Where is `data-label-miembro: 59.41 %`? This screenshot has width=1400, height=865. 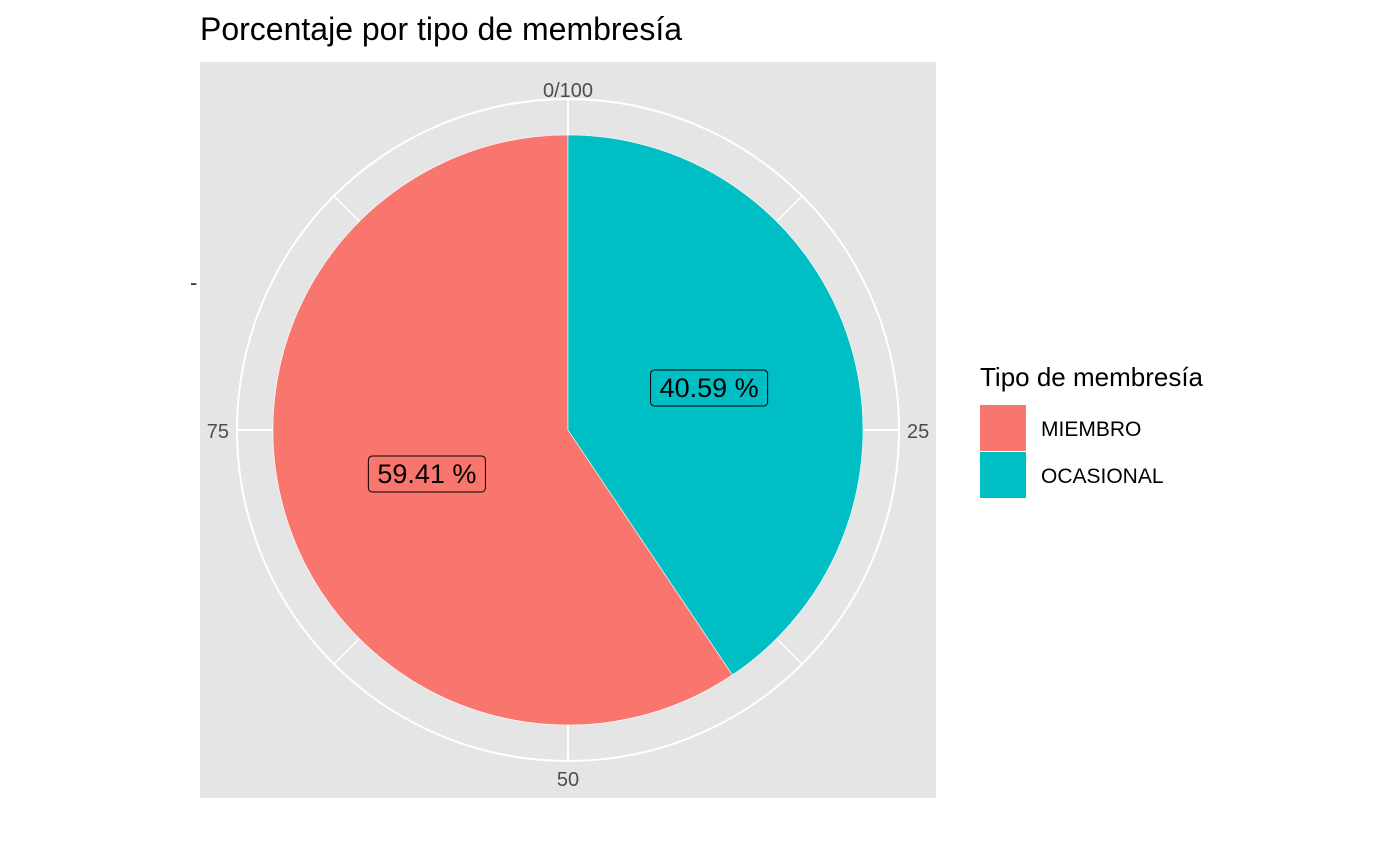 data-label-miembro: 59.41 % is located at coordinates (426, 474).